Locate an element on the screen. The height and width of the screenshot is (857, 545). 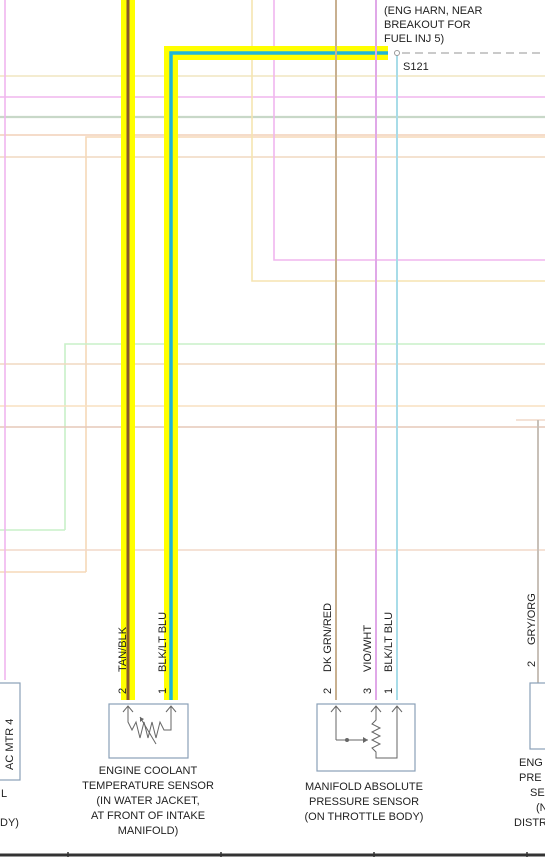
map-pin-3-wire-color: VIO/WHT is located at coordinates (368, 648).